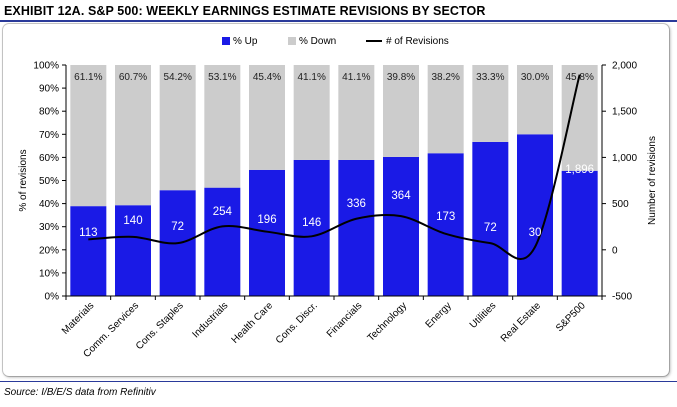 The height and width of the screenshot is (407, 677). I want to click on revisions-count-label: 173, so click(445, 217).